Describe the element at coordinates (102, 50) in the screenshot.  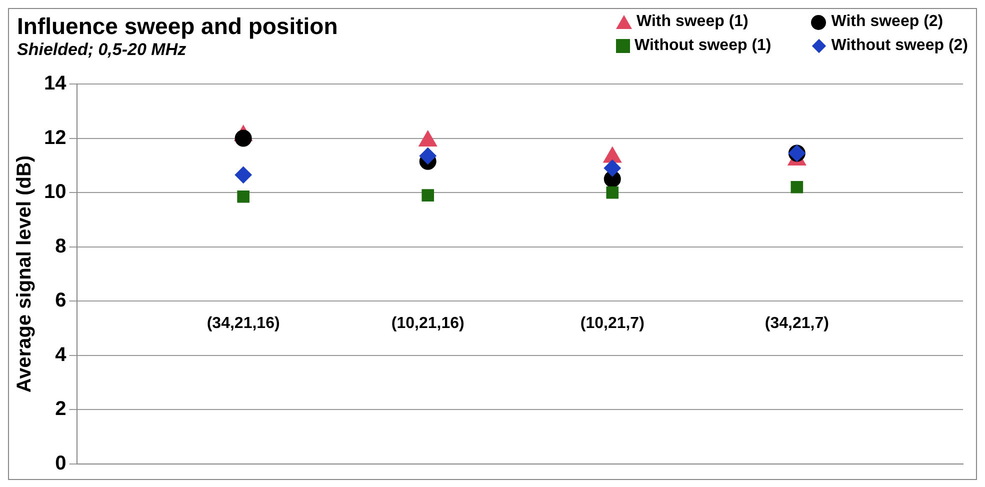
I see `chart-subtitle: Shielded; 0,5-20 MHz` at that location.